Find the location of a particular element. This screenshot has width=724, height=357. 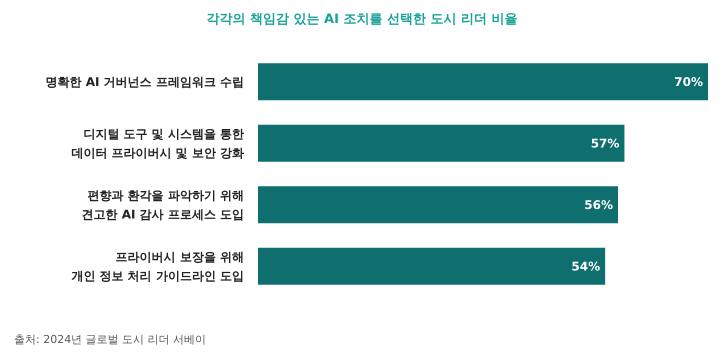

data-label: 70% is located at coordinates (688, 81).